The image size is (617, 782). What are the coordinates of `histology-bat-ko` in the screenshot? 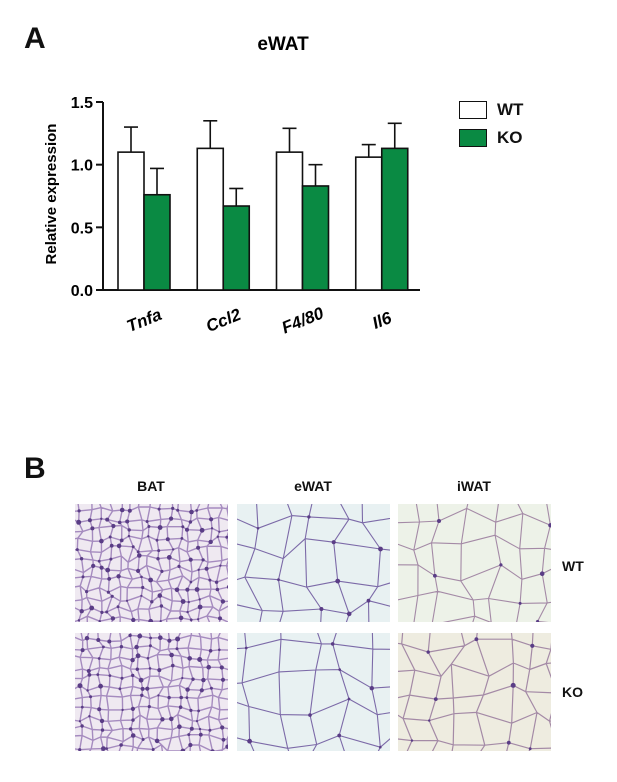 It's located at (151, 692).